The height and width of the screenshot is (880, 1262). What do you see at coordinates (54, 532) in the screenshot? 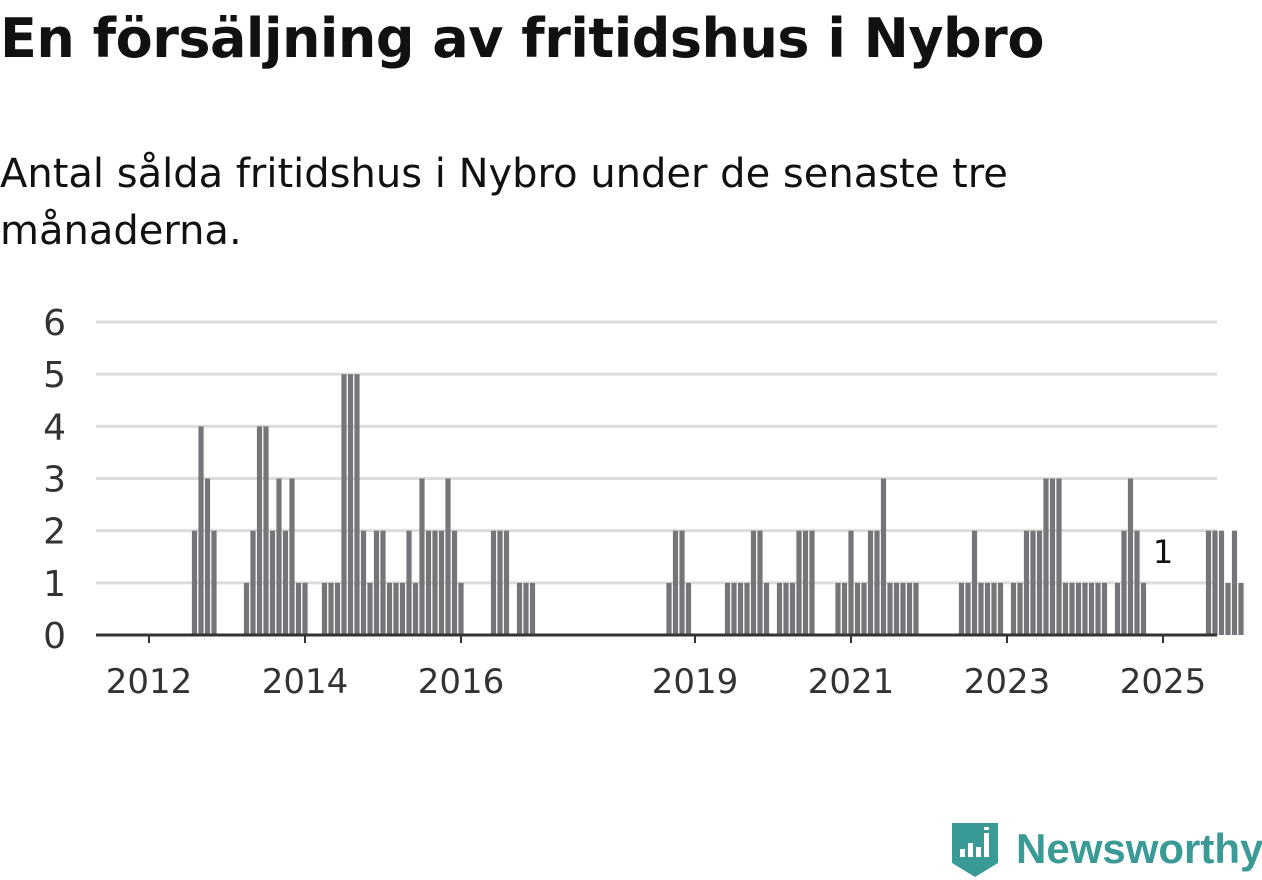
I see `y-tick-label: 2` at bounding box center [54, 532].